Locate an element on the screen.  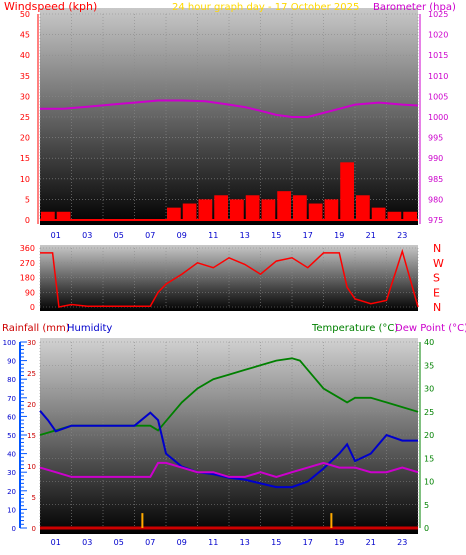
humidity-axis-tick: 0 is located at coordinates (34, 529).